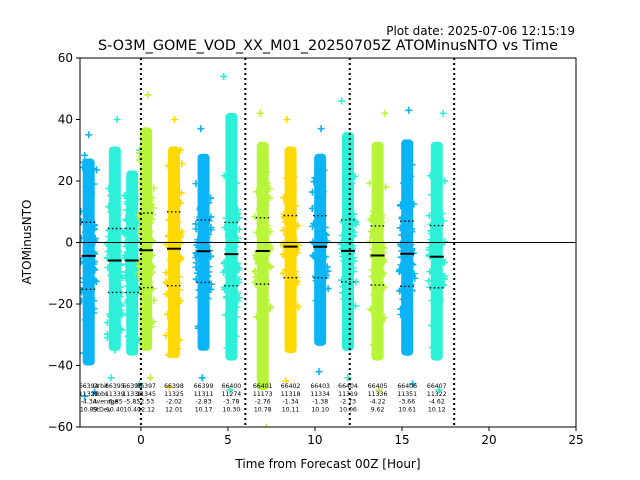 Image resolution: width=640 pixels, height=480 pixels. Describe the element at coordinates (132, 386) in the screenshot. I see `orbit-stat-orbit: 66396` at that location.